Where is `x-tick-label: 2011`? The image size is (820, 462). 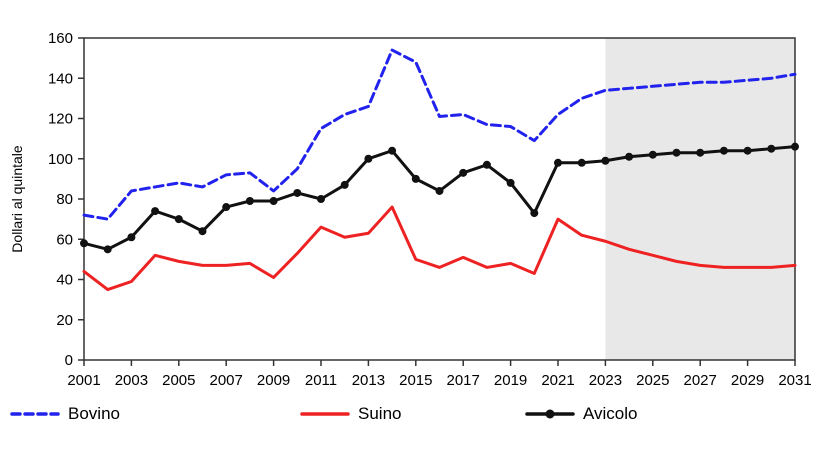 x-tick-label: 2011 is located at coordinates (321, 380).